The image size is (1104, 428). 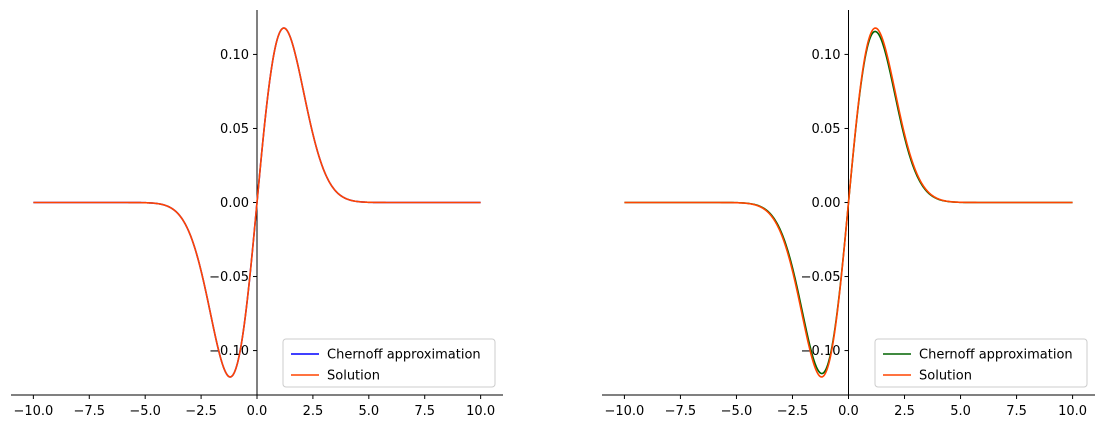 I want to click on left-y-tick-label: 0.00, so click(x=234, y=203).